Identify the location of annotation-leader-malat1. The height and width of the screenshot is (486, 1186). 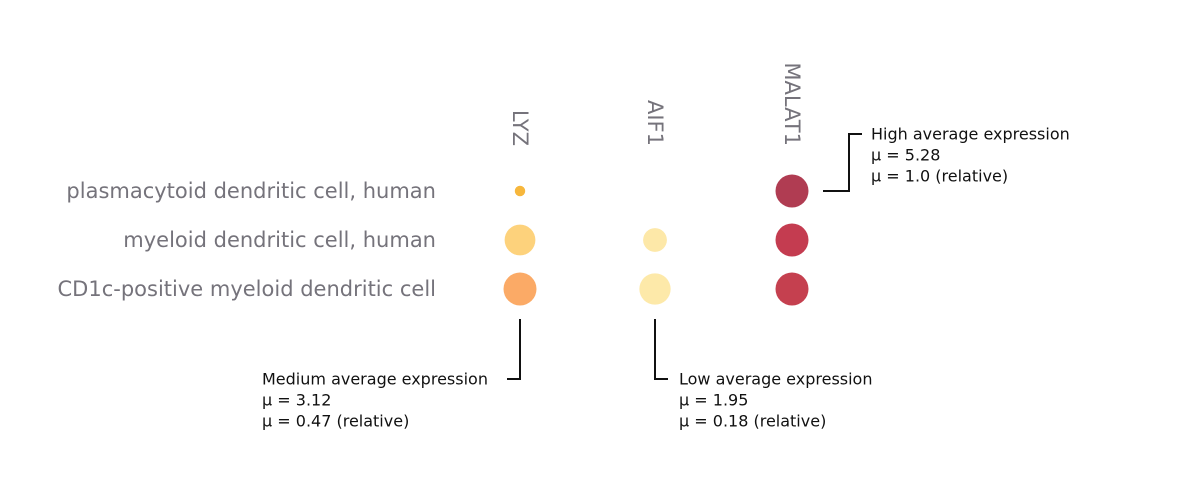
(842, 162).